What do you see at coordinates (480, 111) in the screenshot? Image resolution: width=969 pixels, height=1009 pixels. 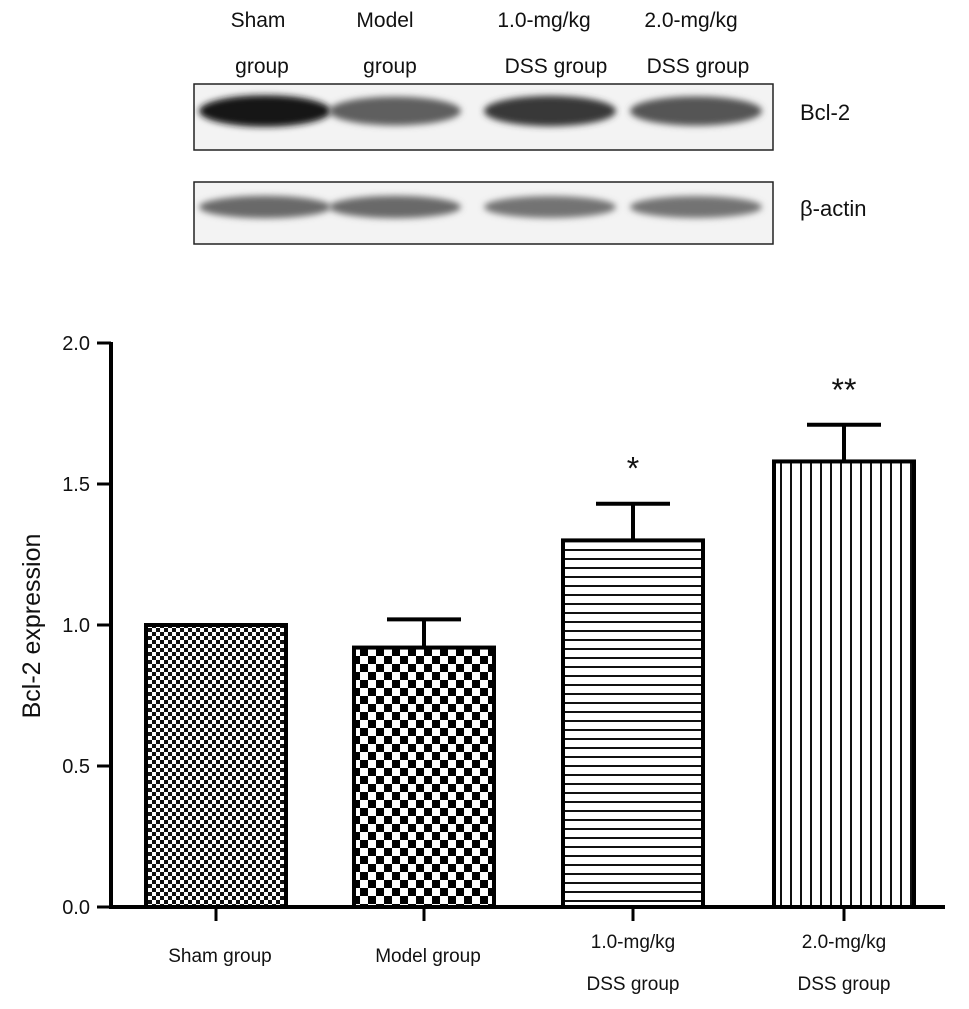 I see `blot-bands-bcl2` at bounding box center [480, 111].